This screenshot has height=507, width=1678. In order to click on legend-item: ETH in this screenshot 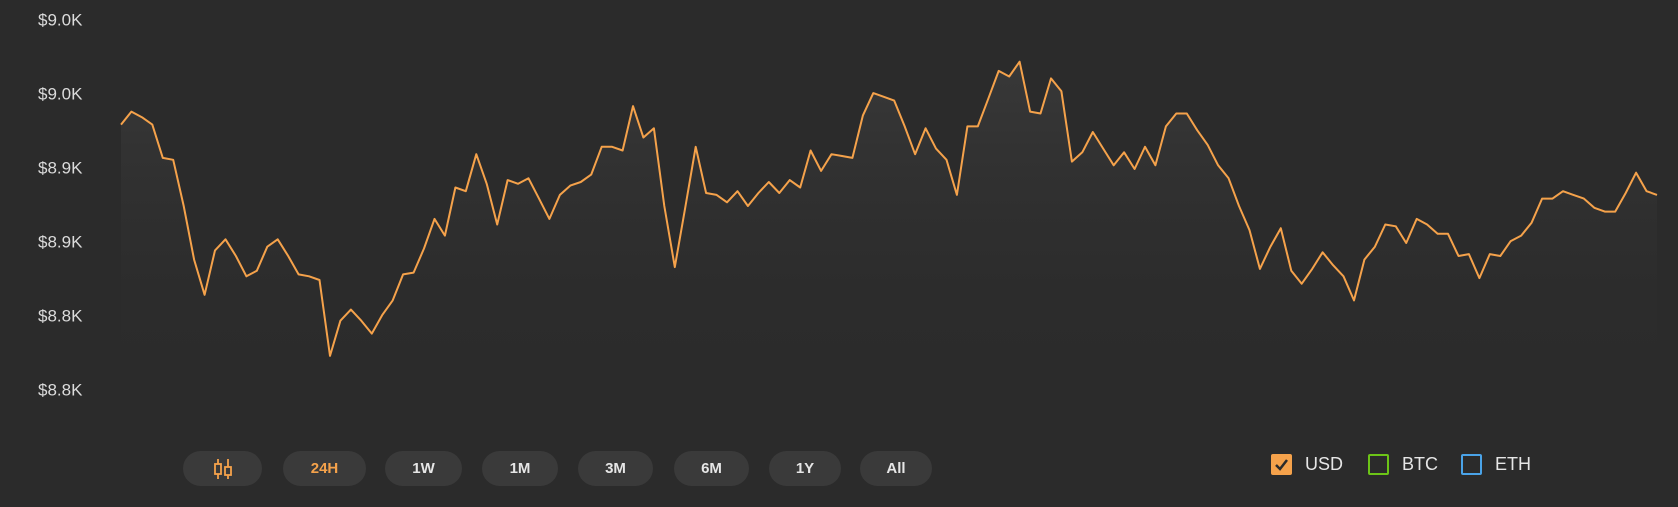, I will do `click(1496, 464)`.